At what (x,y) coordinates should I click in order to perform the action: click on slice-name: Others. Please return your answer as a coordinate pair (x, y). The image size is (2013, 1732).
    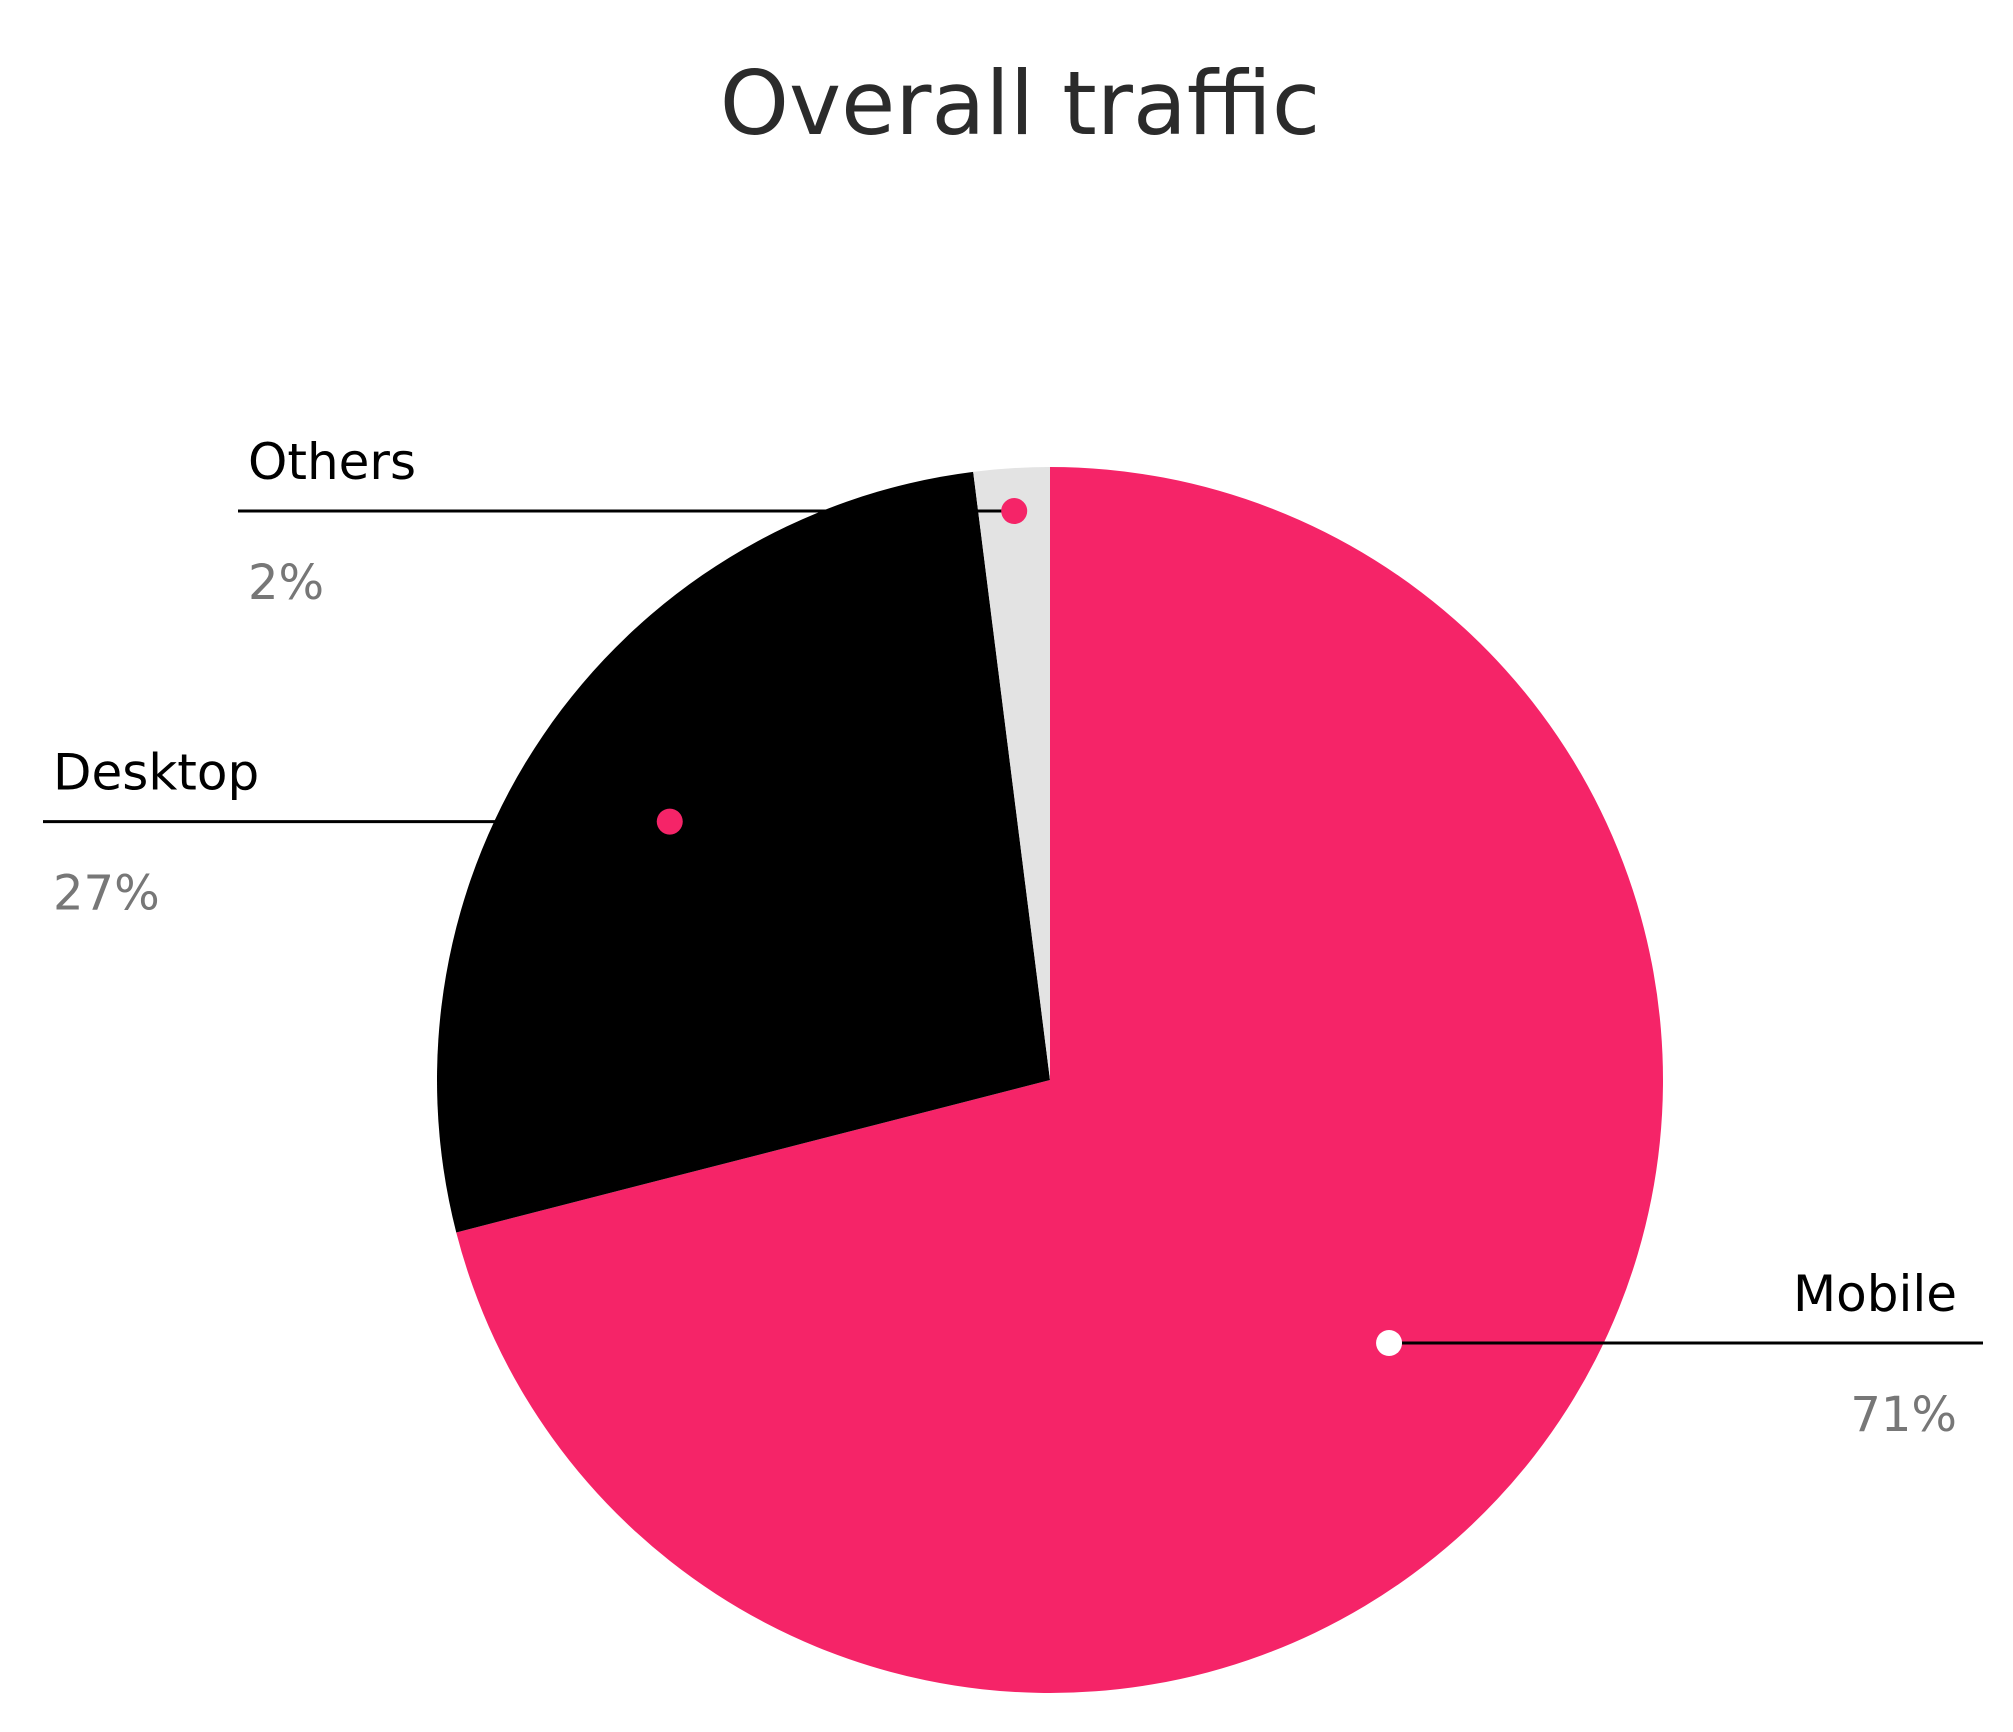
    Looking at the image, I should click on (332, 462).